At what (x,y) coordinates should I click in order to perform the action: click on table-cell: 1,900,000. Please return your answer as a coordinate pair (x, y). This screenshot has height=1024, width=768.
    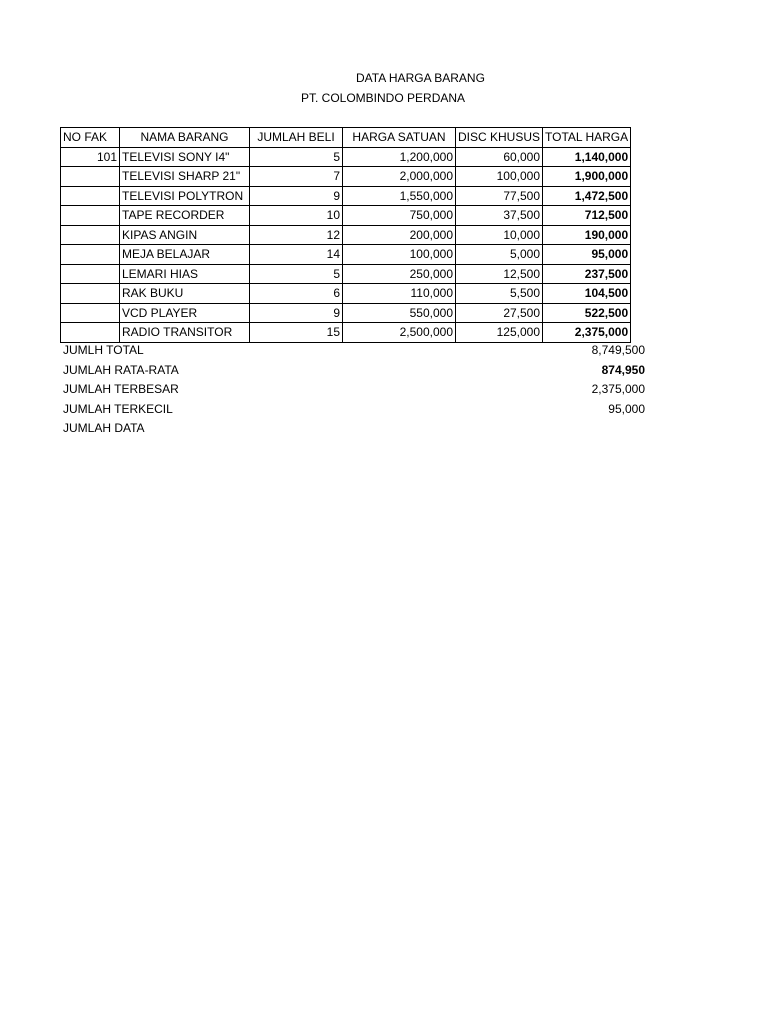
    Looking at the image, I should click on (587, 176).